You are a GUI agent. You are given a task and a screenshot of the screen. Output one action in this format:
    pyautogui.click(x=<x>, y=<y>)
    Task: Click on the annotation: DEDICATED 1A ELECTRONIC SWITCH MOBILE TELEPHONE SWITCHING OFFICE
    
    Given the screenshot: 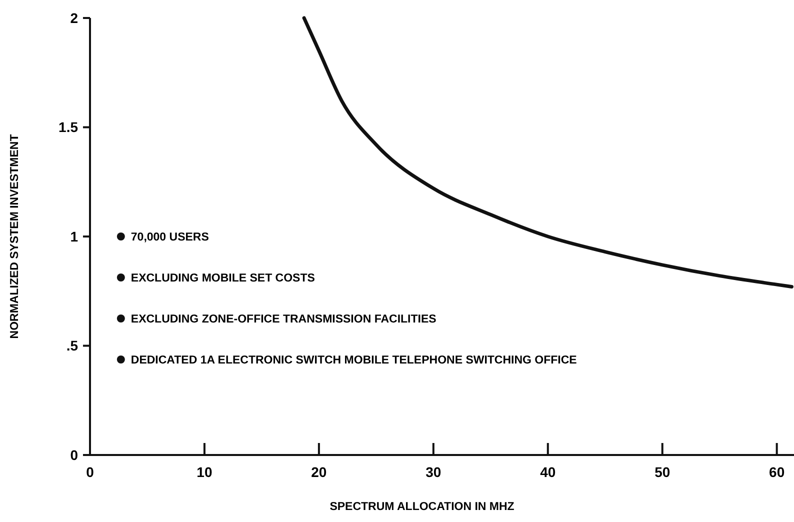 What is the action you would take?
    pyautogui.click(x=354, y=360)
    